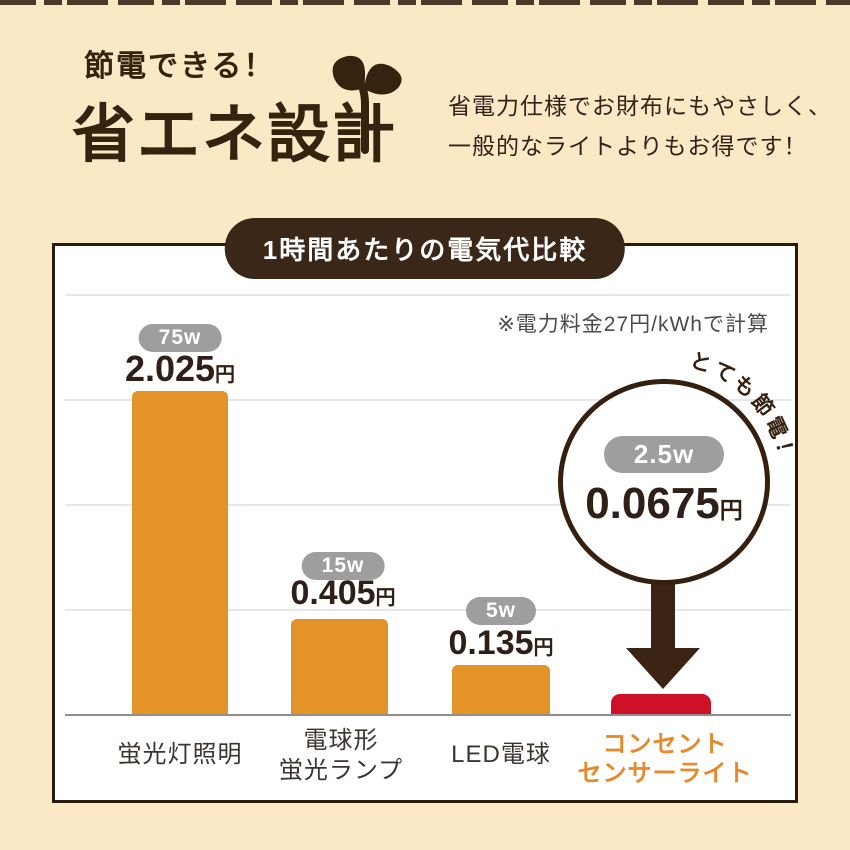  I want to click on calculation-note: ※電力料金27円/kWhで計算, so click(633, 324).